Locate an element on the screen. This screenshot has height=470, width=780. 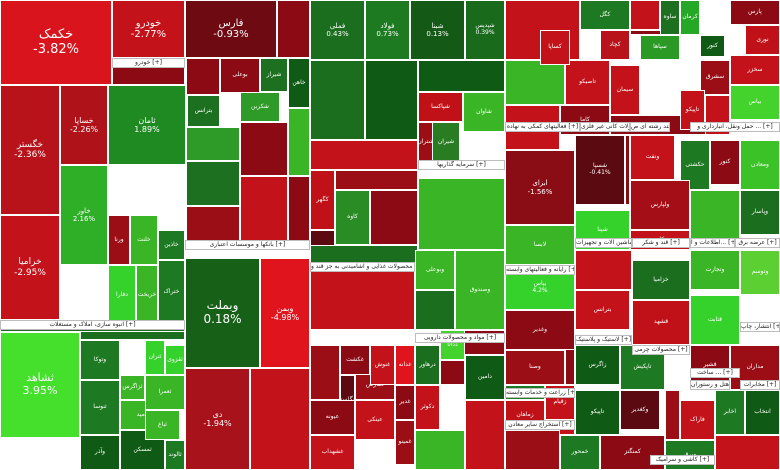
stock-tile: فارس -0.93% is located at coordinates (231, 29).